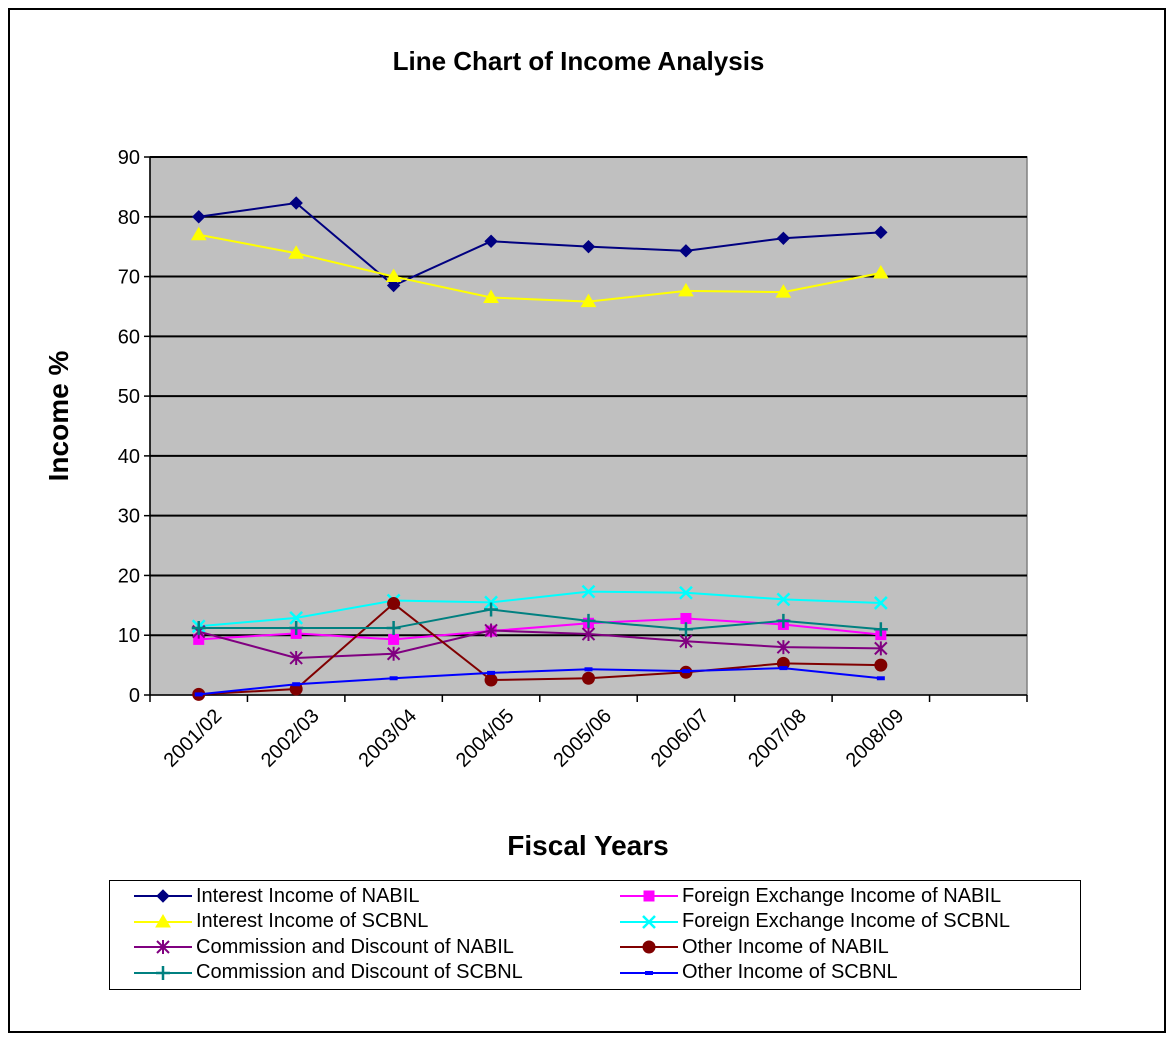 This screenshot has height=1041, width=1174. What do you see at coordinates (485, 738) in the screenshot?
I see `x-tick-label: 2004/05` at bounding box center [485, 738].